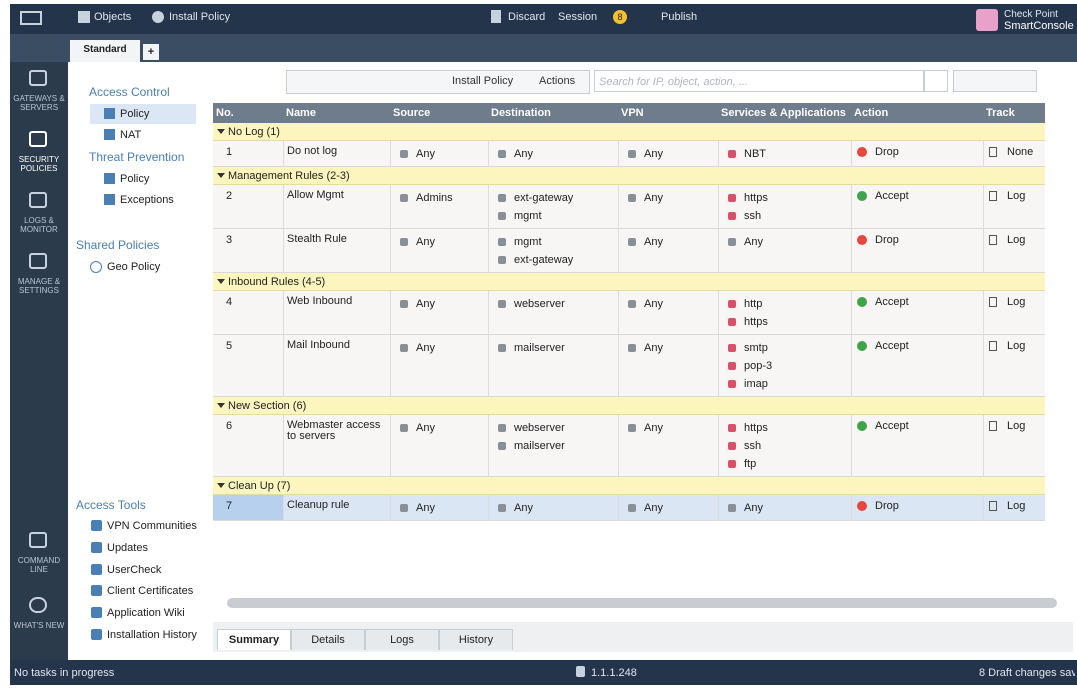  What do you see at coordinates (229, 426) in the screenshot?
I see `rule-number: 6` at bounding box center [229, 426].